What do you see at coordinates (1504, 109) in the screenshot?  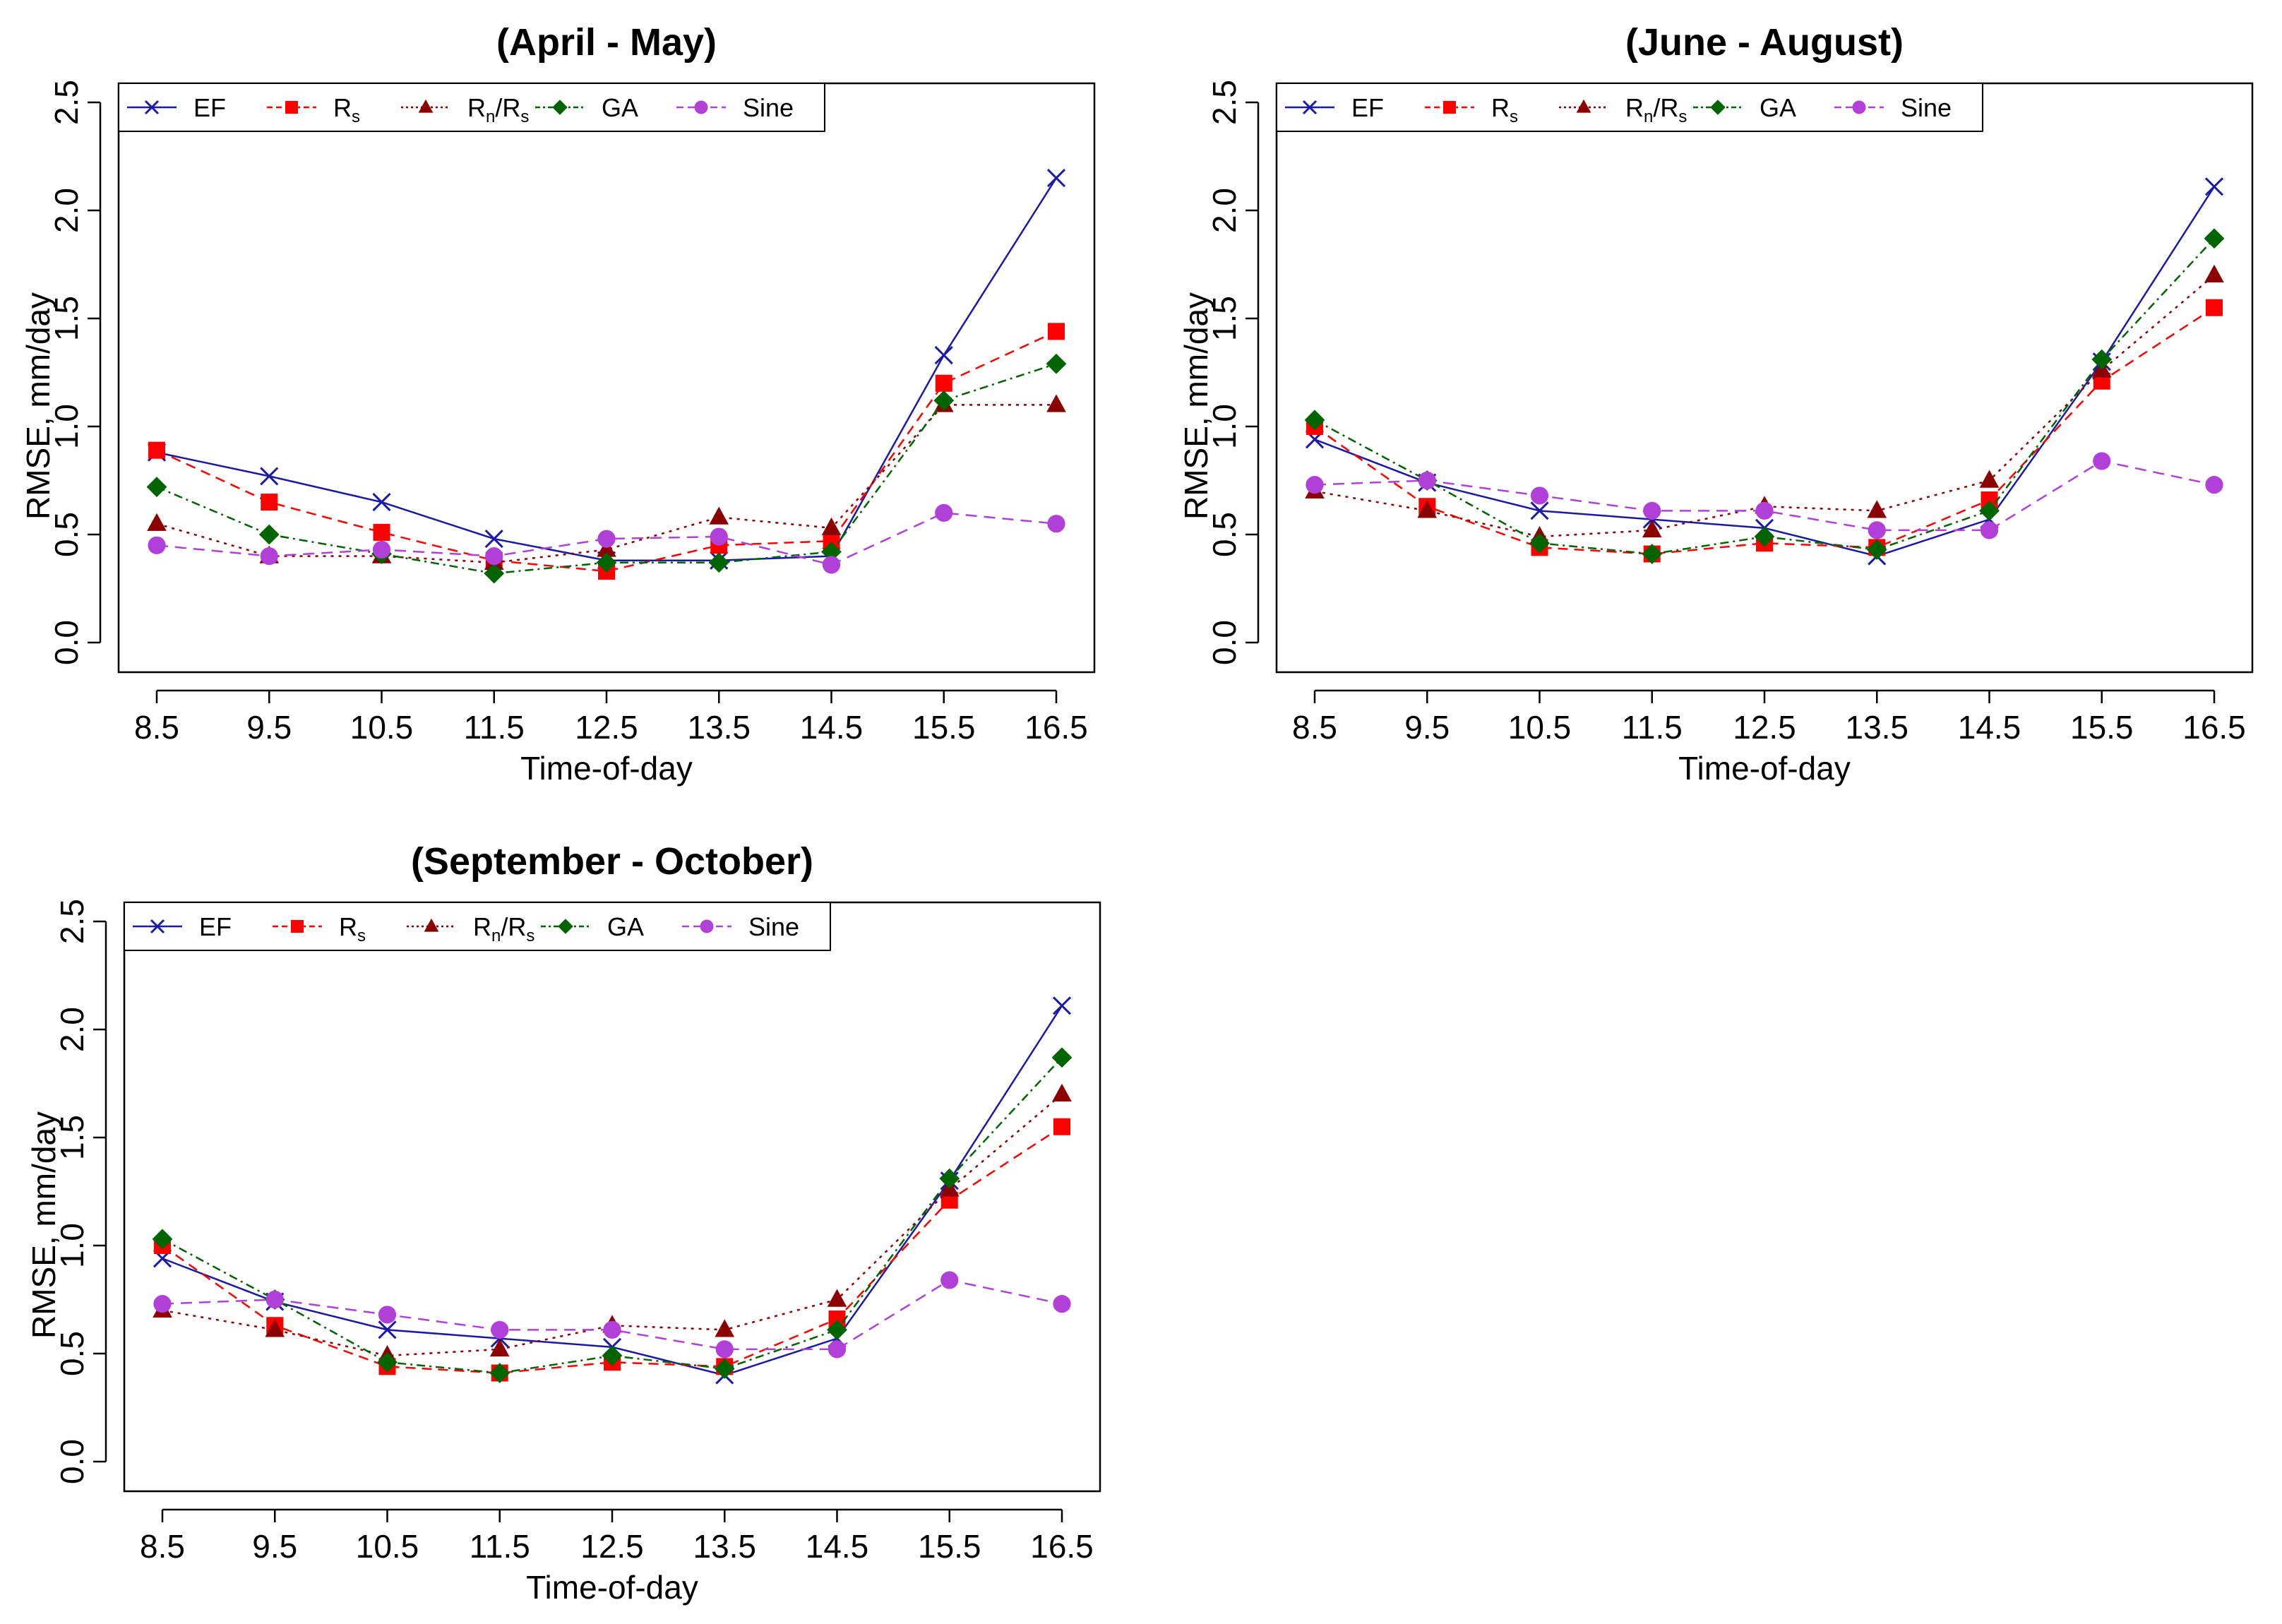 I see `legend-label-rs: Rs` at bounding box center [1504, 109].